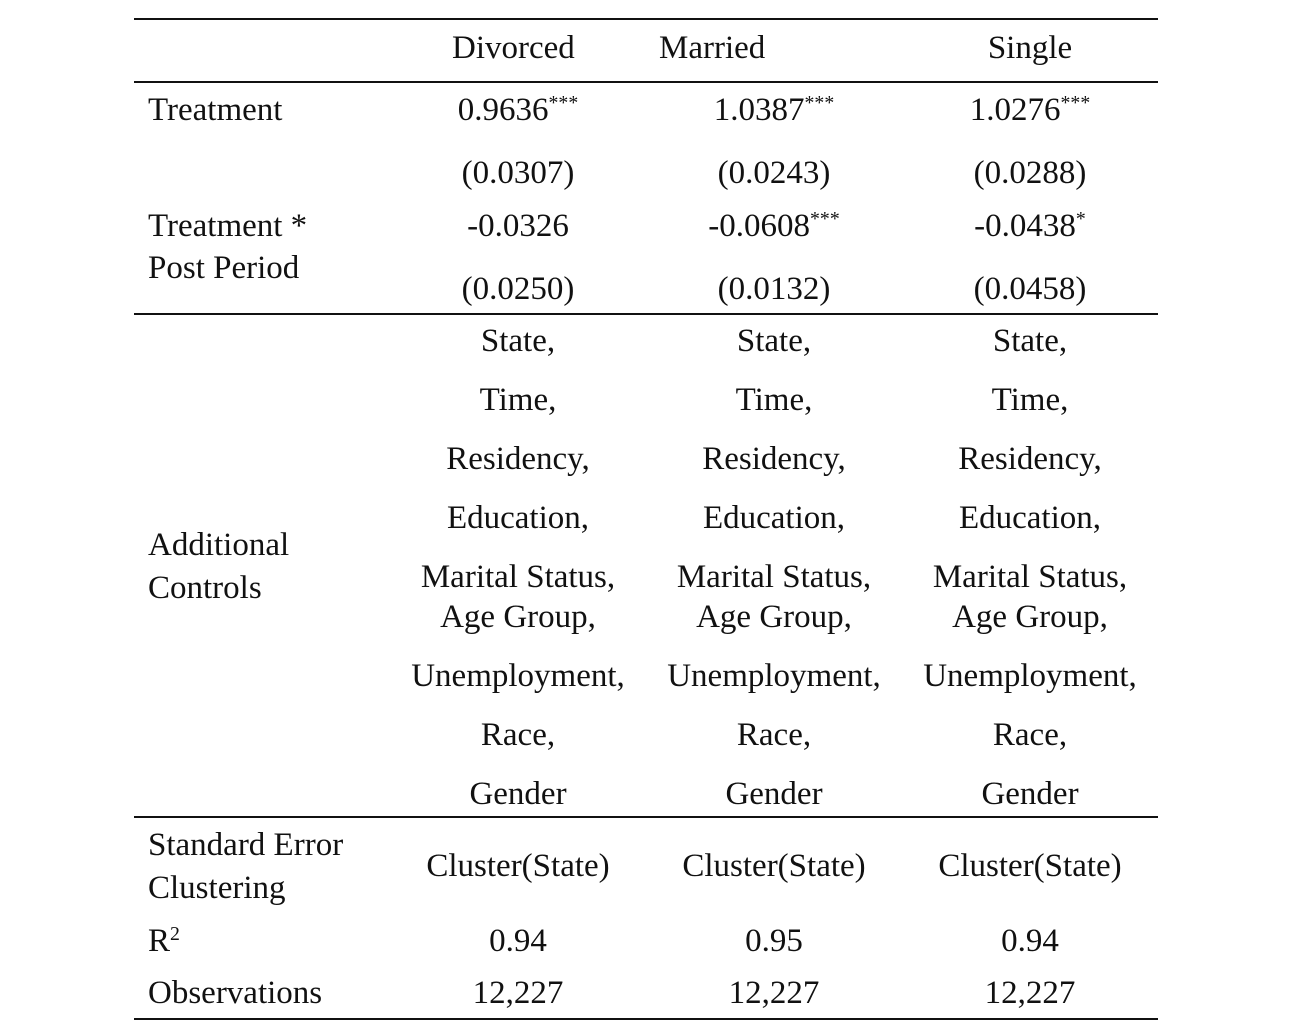 The height and width of the screenshot is (1028, 1293). What do you see at coordinates (518, 341) in the screenshot?
I see `control-item-divorced: State,` at bounding box center [518, 341].